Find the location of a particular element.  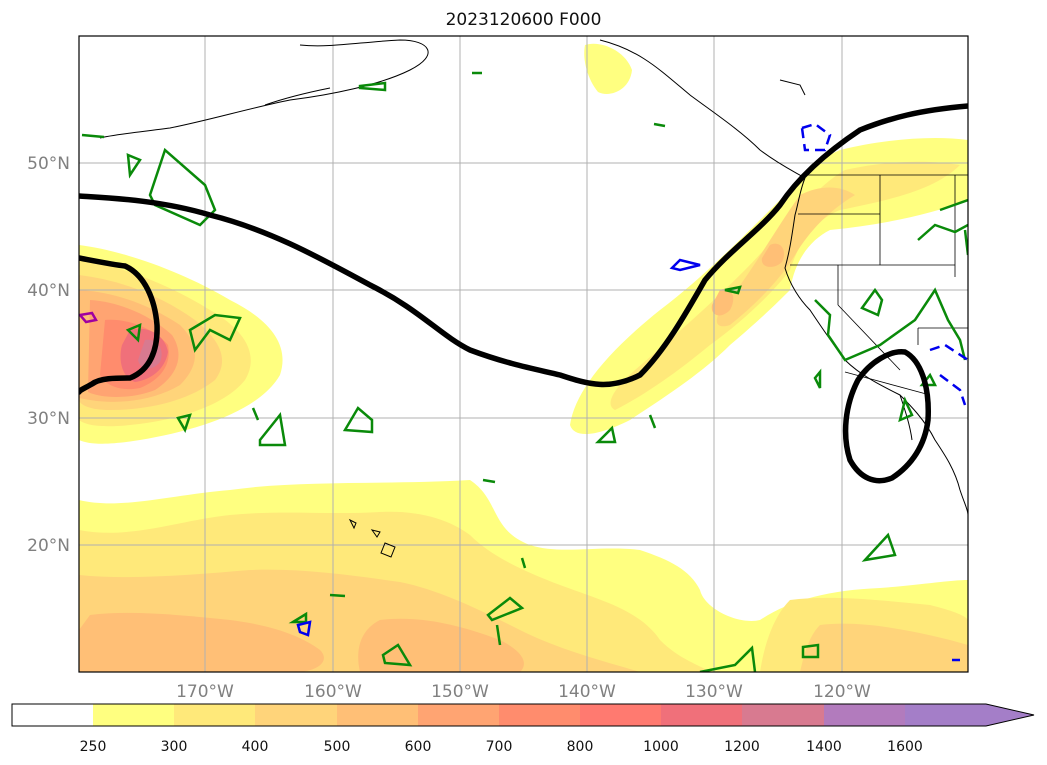

lat-label-50: 50°N is located at coordinates (48, 164).